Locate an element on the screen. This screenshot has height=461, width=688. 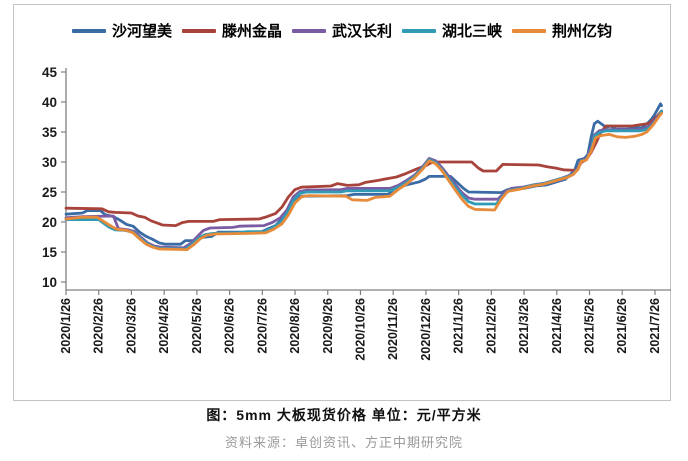
x-tick-label: 2021/7/26 is located at coordinates (655, 326).